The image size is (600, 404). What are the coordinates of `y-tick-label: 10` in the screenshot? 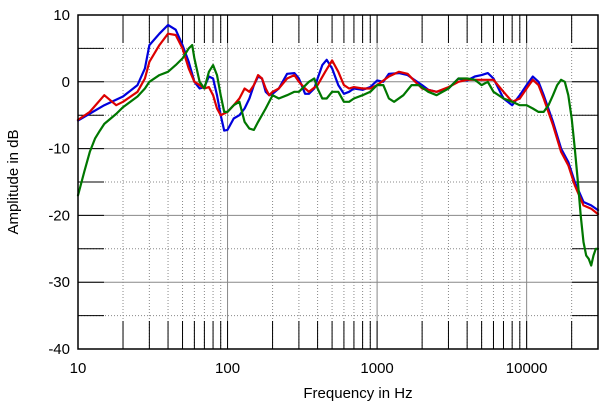 It's located at (61, 15).